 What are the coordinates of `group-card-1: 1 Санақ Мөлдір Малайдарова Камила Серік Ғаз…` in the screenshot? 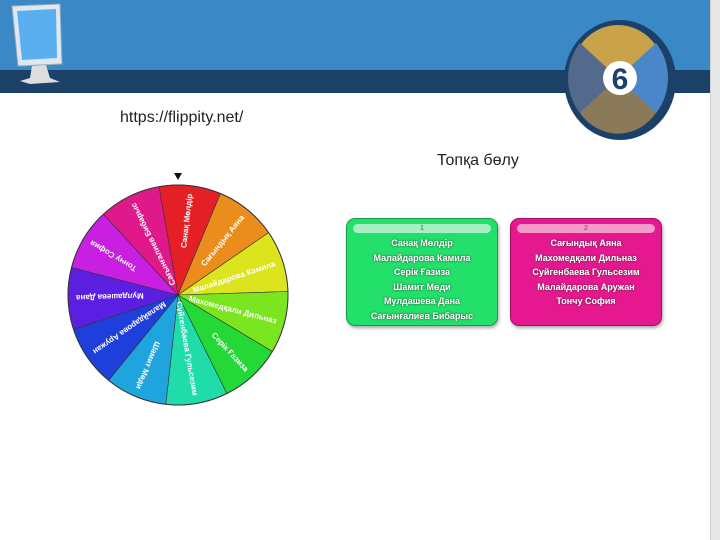 It's located at (422, 272).